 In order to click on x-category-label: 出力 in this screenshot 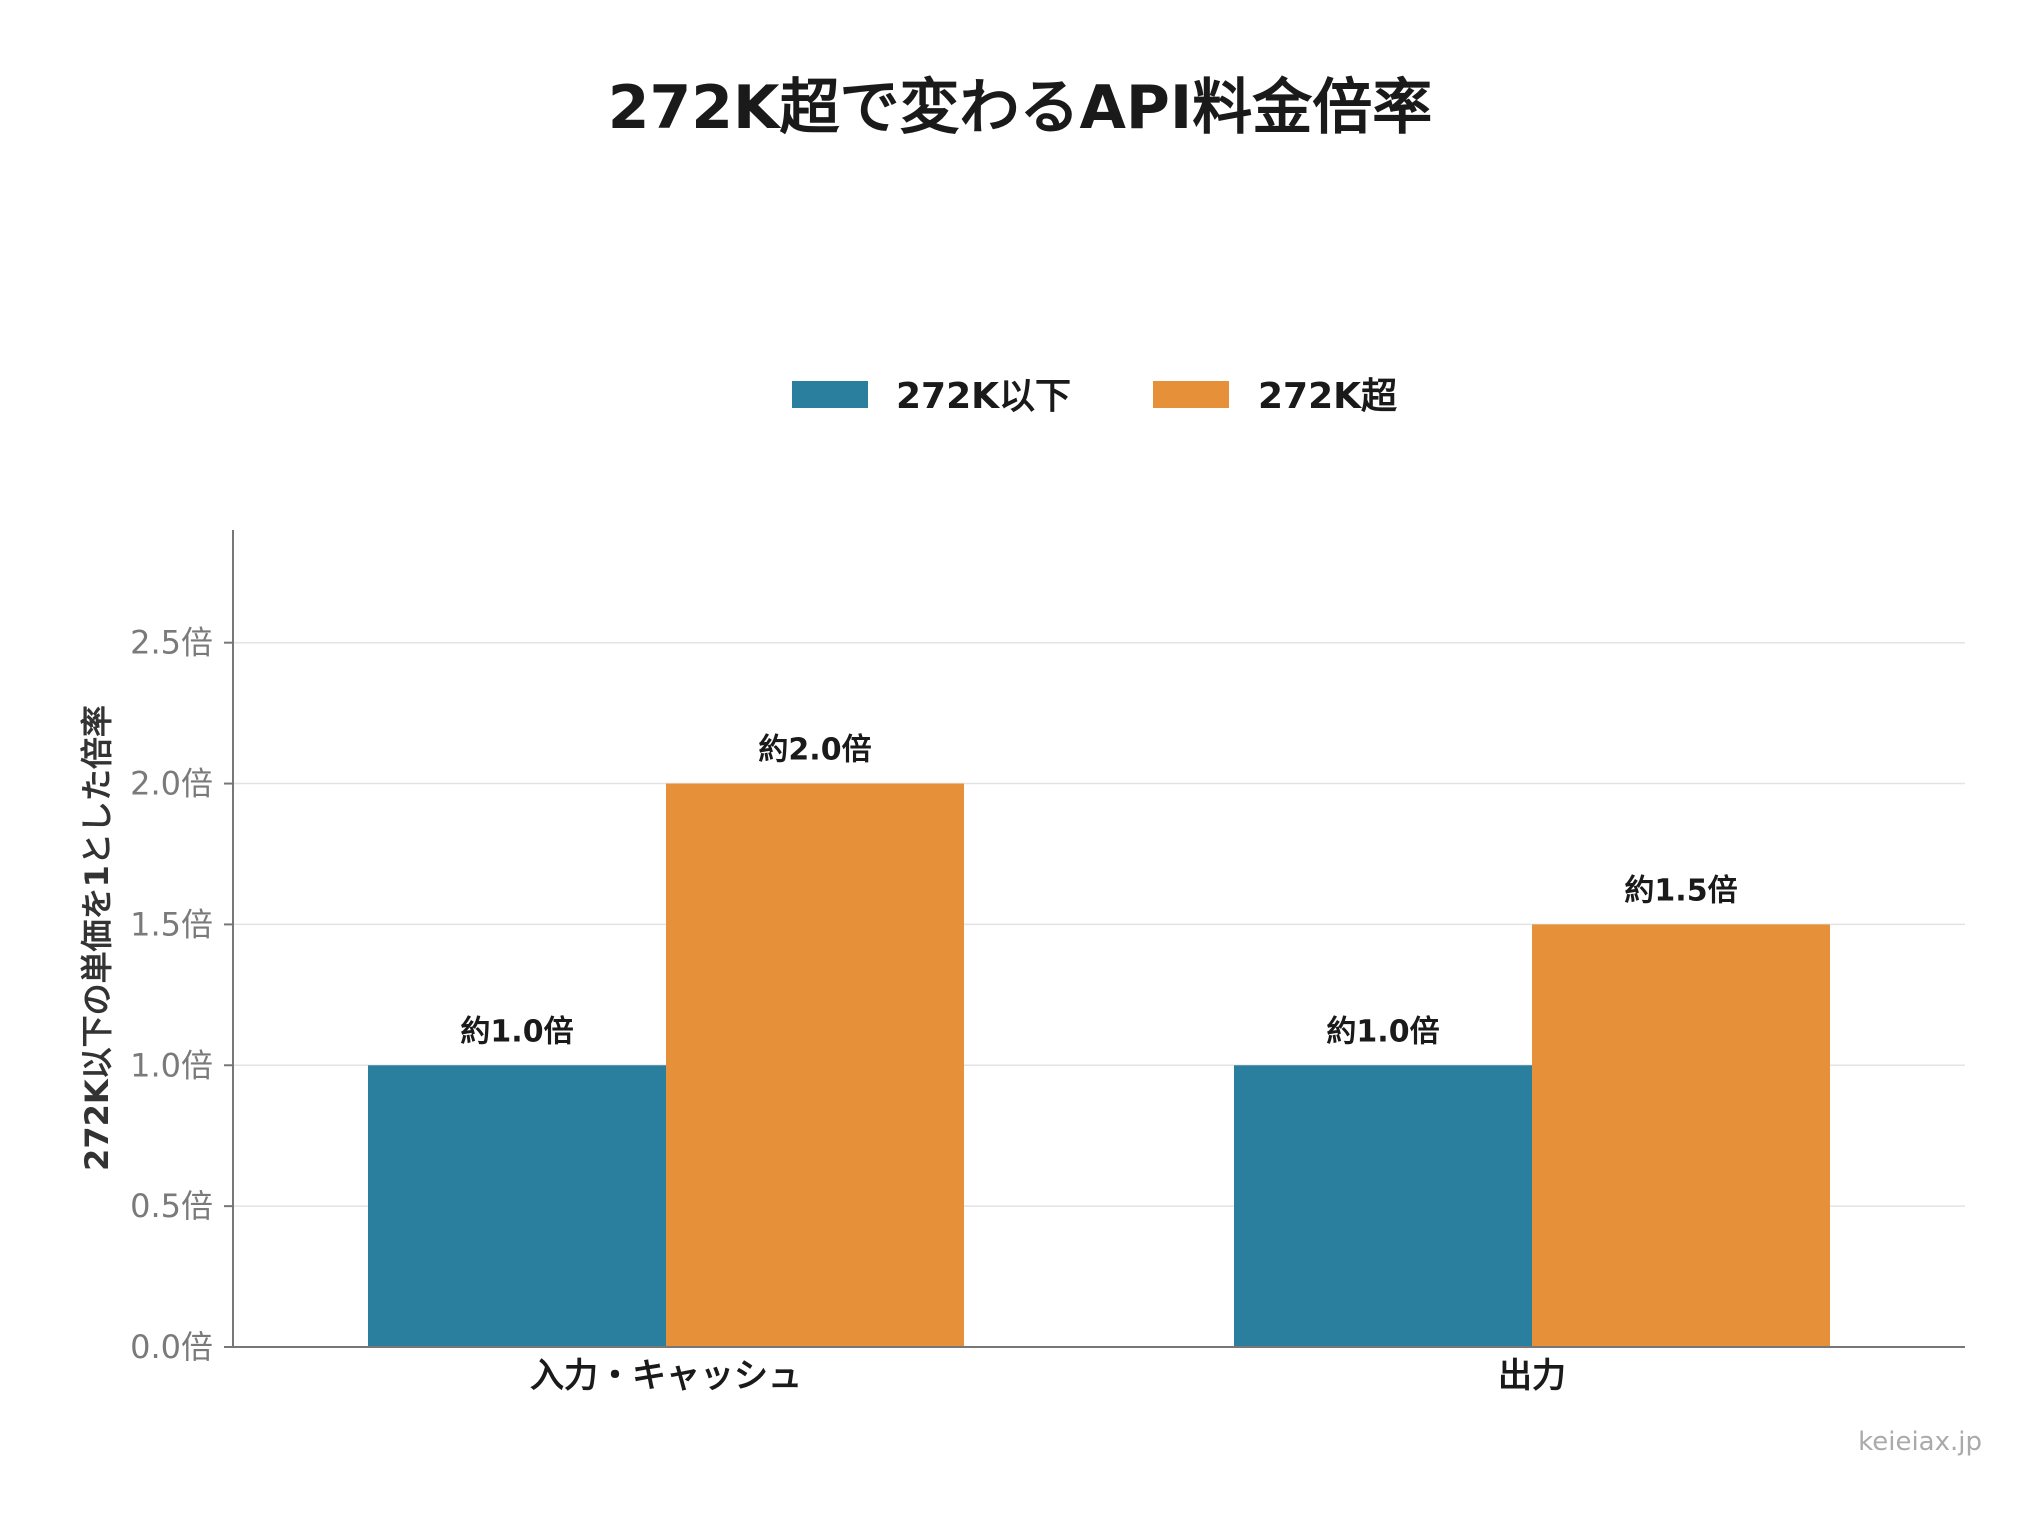, I will do `click(1532, 1376)`.